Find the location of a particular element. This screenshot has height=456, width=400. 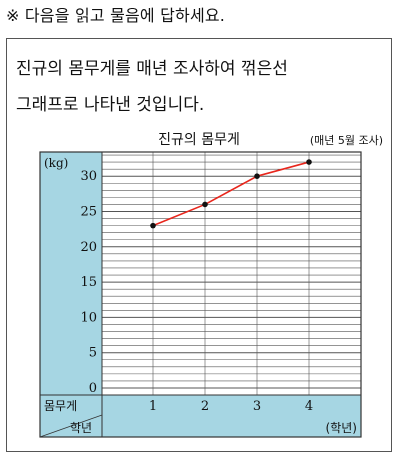

corner-label-weight: 몸무게 is located at coordinates (60, 406).